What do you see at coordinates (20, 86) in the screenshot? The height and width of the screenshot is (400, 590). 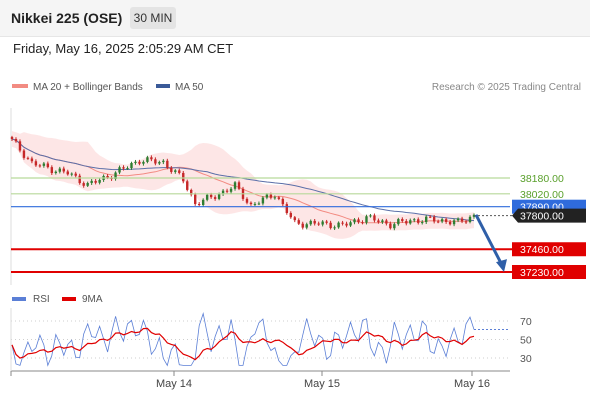 I see `legend-swatch-ma20` at bounding box center [20, 86].